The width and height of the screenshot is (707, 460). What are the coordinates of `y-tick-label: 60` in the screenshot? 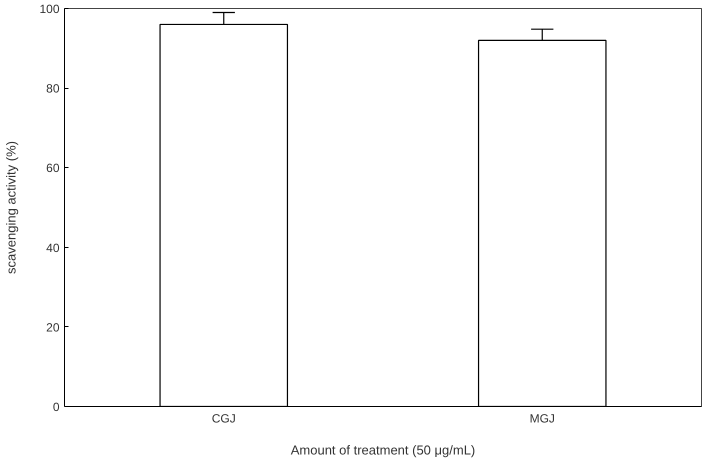 It's located at (53, 168).